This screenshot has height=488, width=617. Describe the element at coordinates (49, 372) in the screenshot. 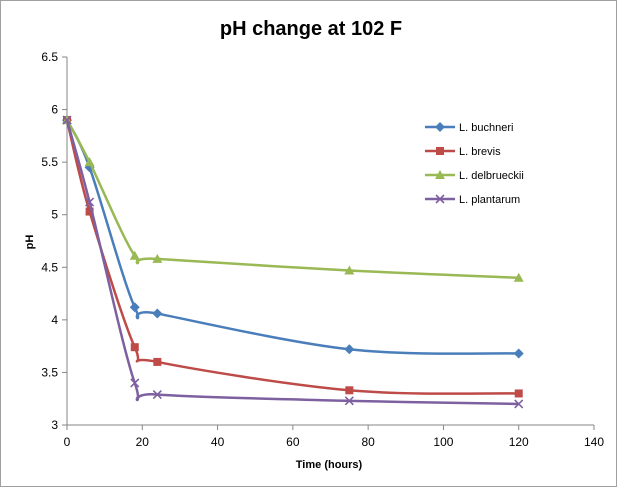

I see `y-tick-label: 3.5` at that location.